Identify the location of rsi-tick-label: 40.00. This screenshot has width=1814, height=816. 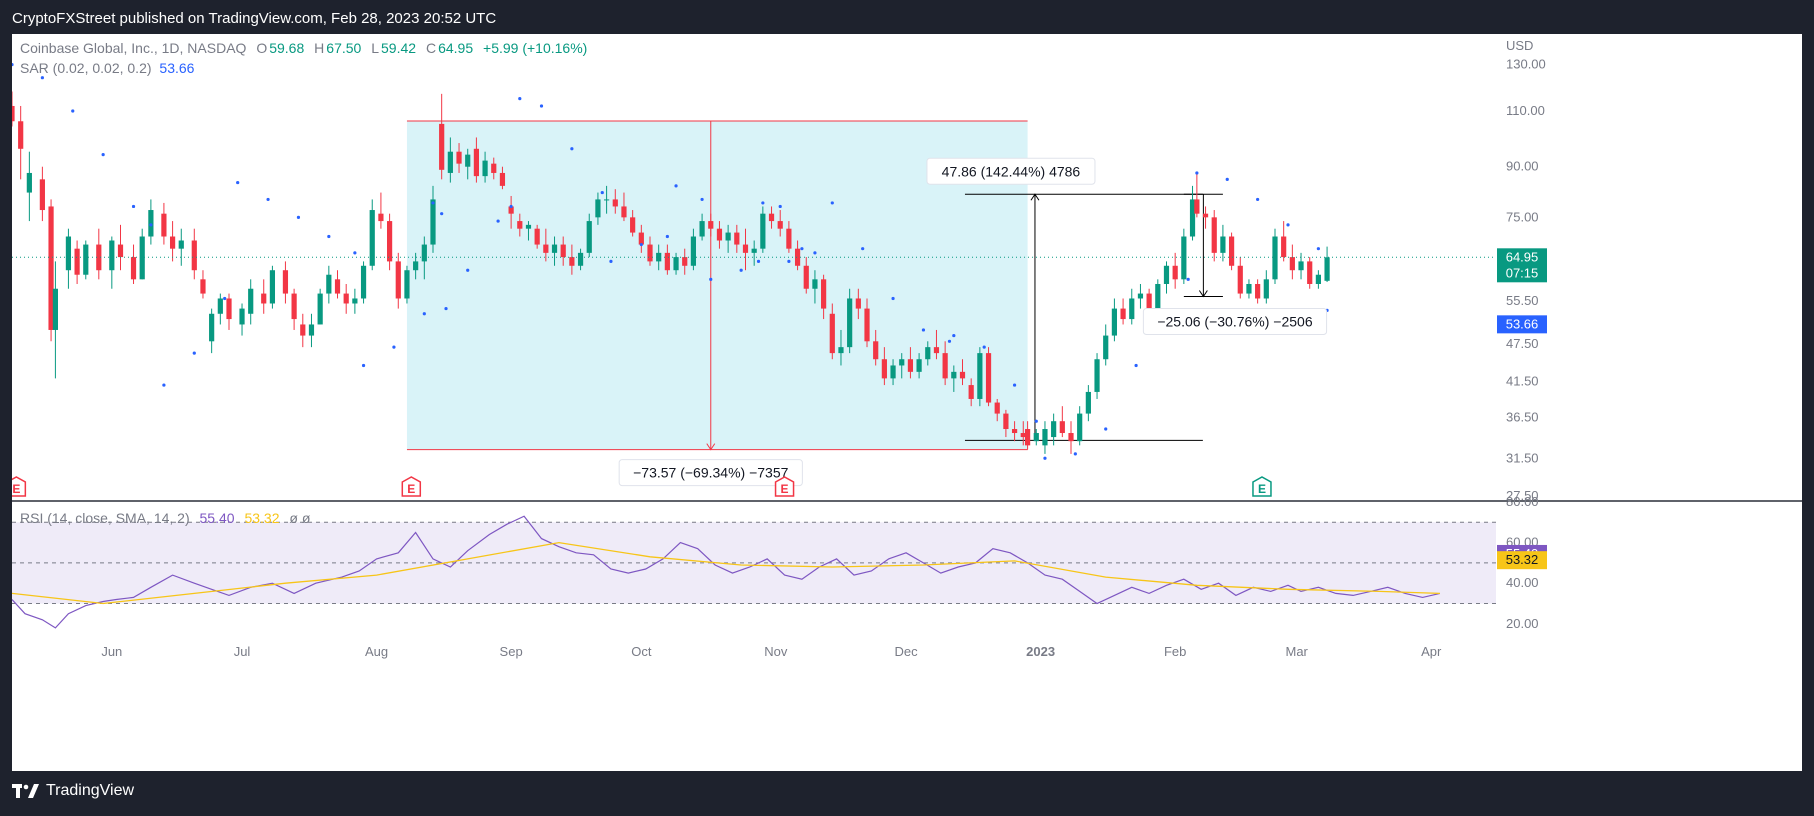
(1522, 582).